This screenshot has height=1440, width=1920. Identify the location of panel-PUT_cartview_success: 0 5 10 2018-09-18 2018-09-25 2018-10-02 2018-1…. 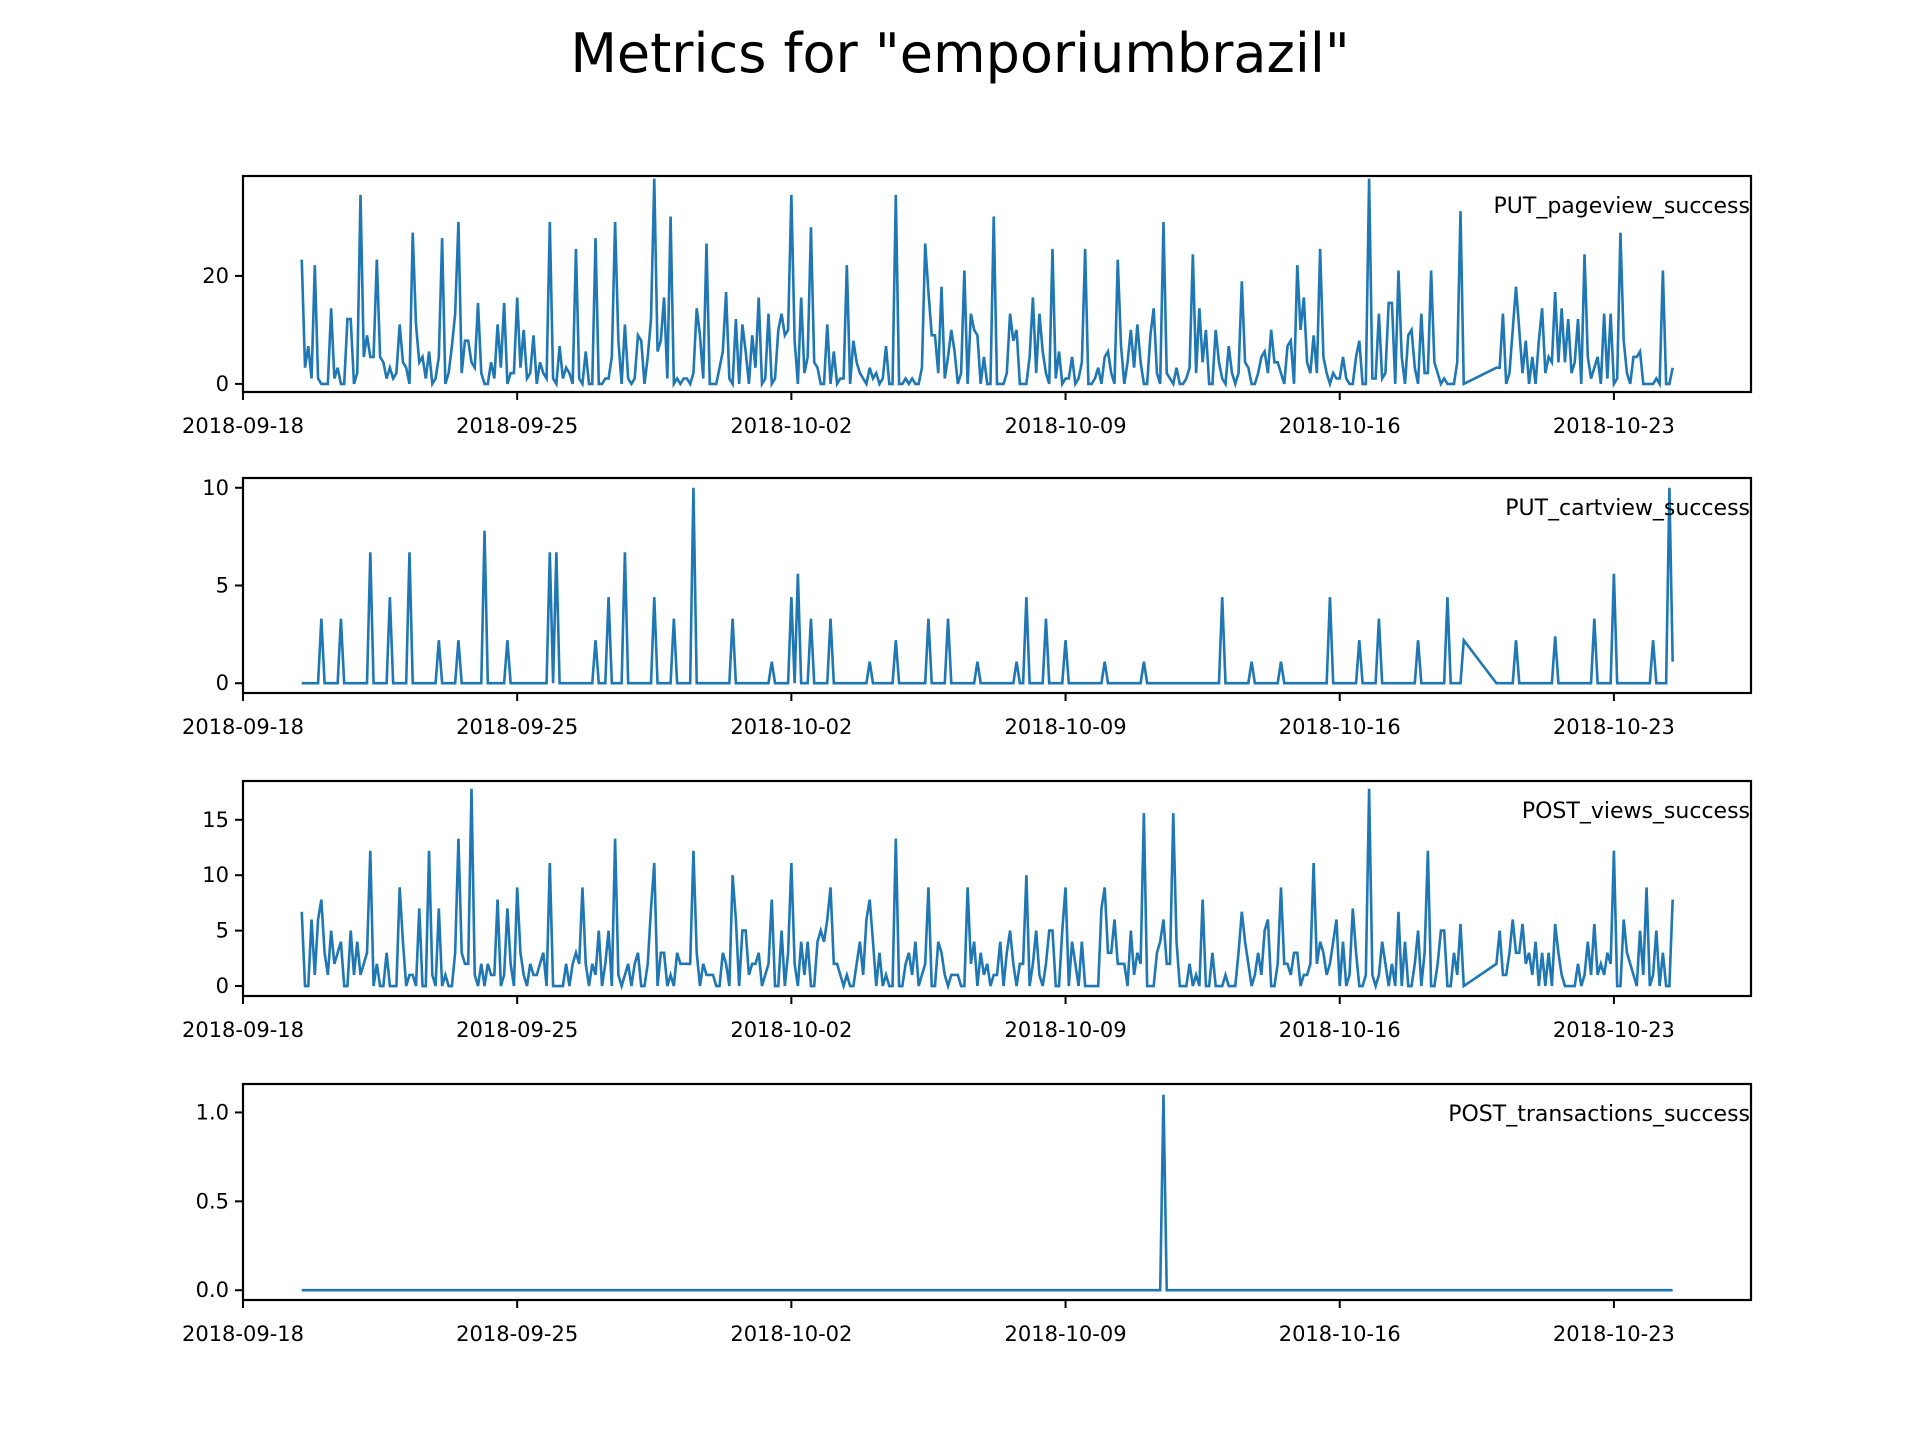
(967, 607).